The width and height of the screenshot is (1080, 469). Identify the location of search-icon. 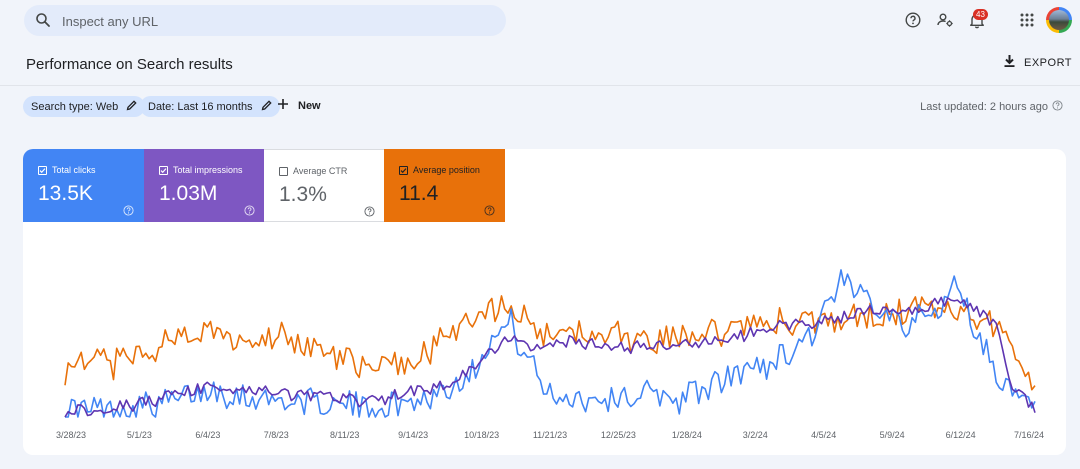
(43, 22).